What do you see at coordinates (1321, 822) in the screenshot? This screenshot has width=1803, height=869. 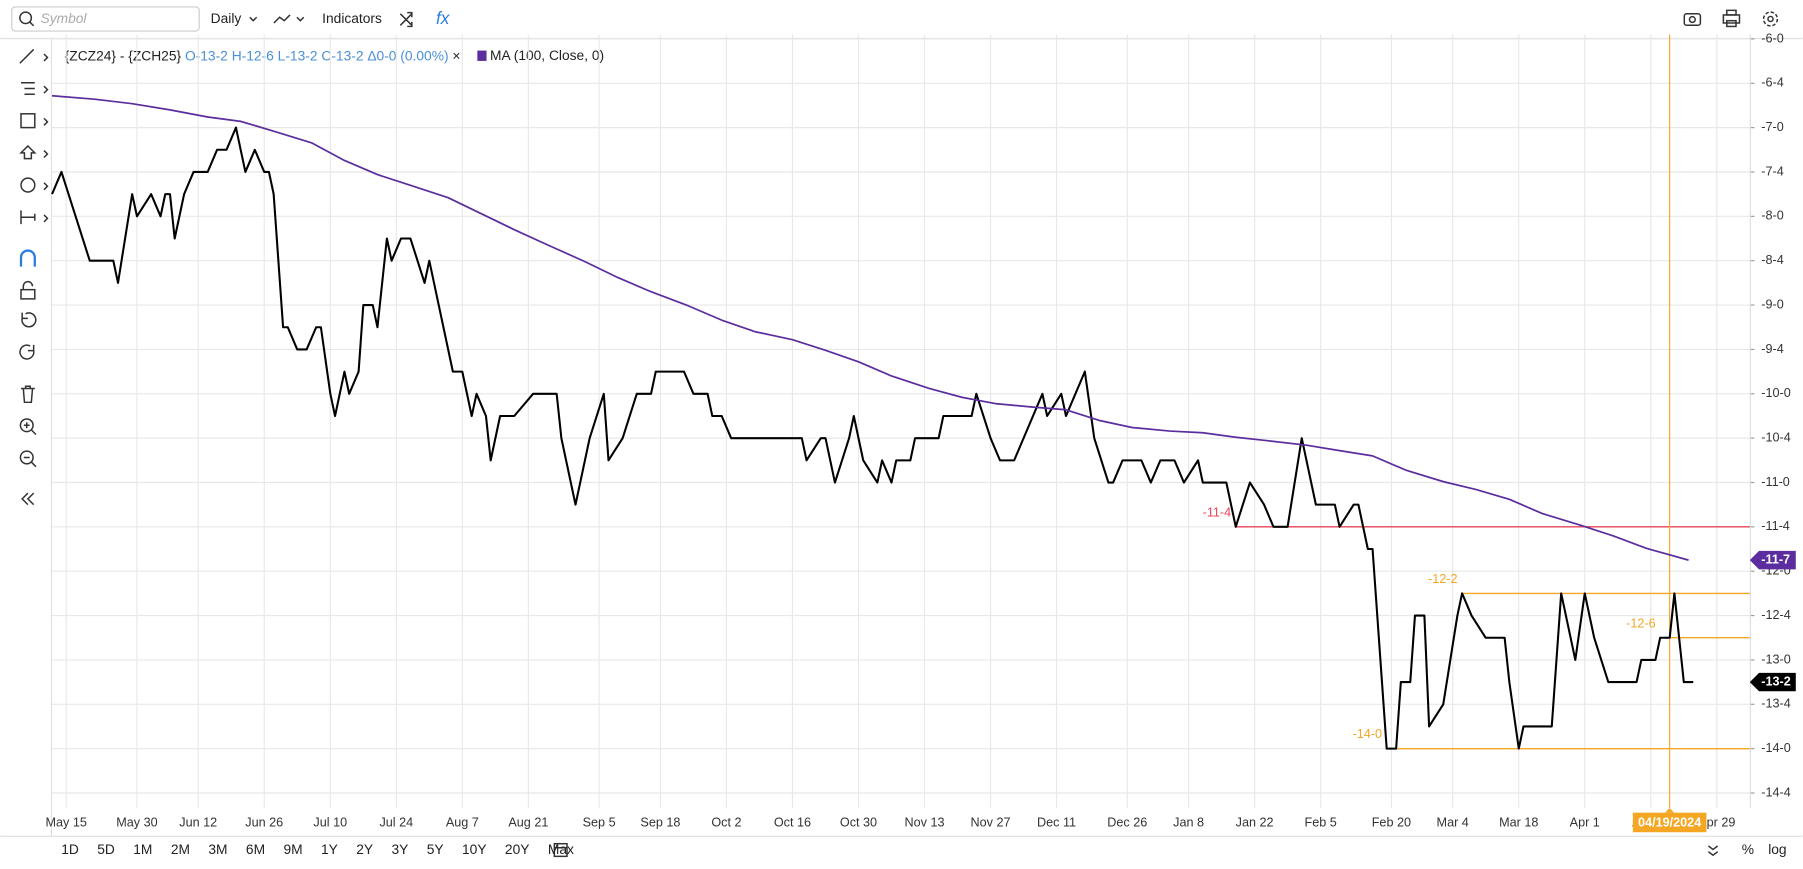 I see `x-tick-label: Feb 5` at bounding box center [1321, 822].